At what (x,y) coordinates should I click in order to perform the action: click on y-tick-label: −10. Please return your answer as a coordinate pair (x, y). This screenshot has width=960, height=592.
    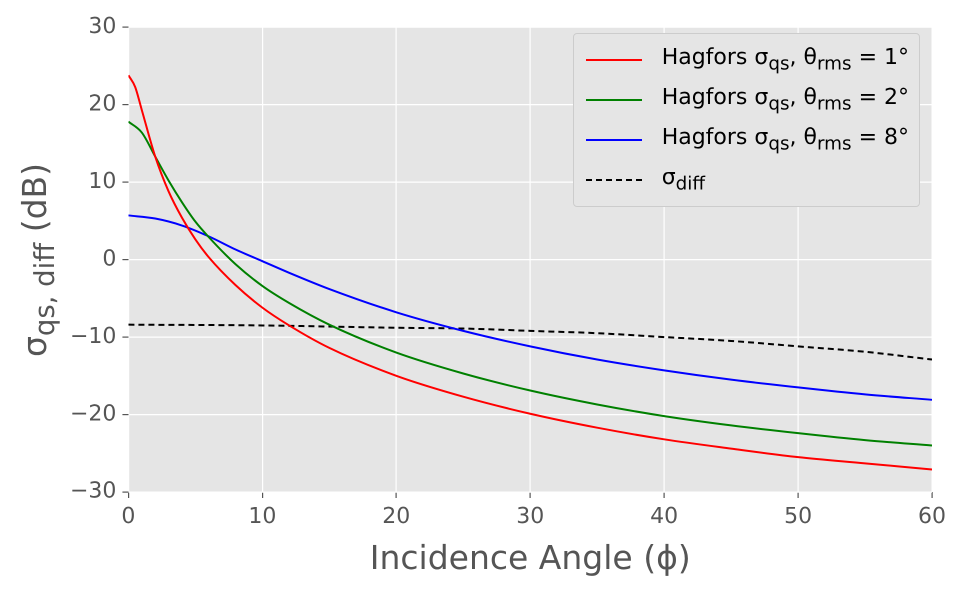
    Looking at the image, I should click on (93, 336).